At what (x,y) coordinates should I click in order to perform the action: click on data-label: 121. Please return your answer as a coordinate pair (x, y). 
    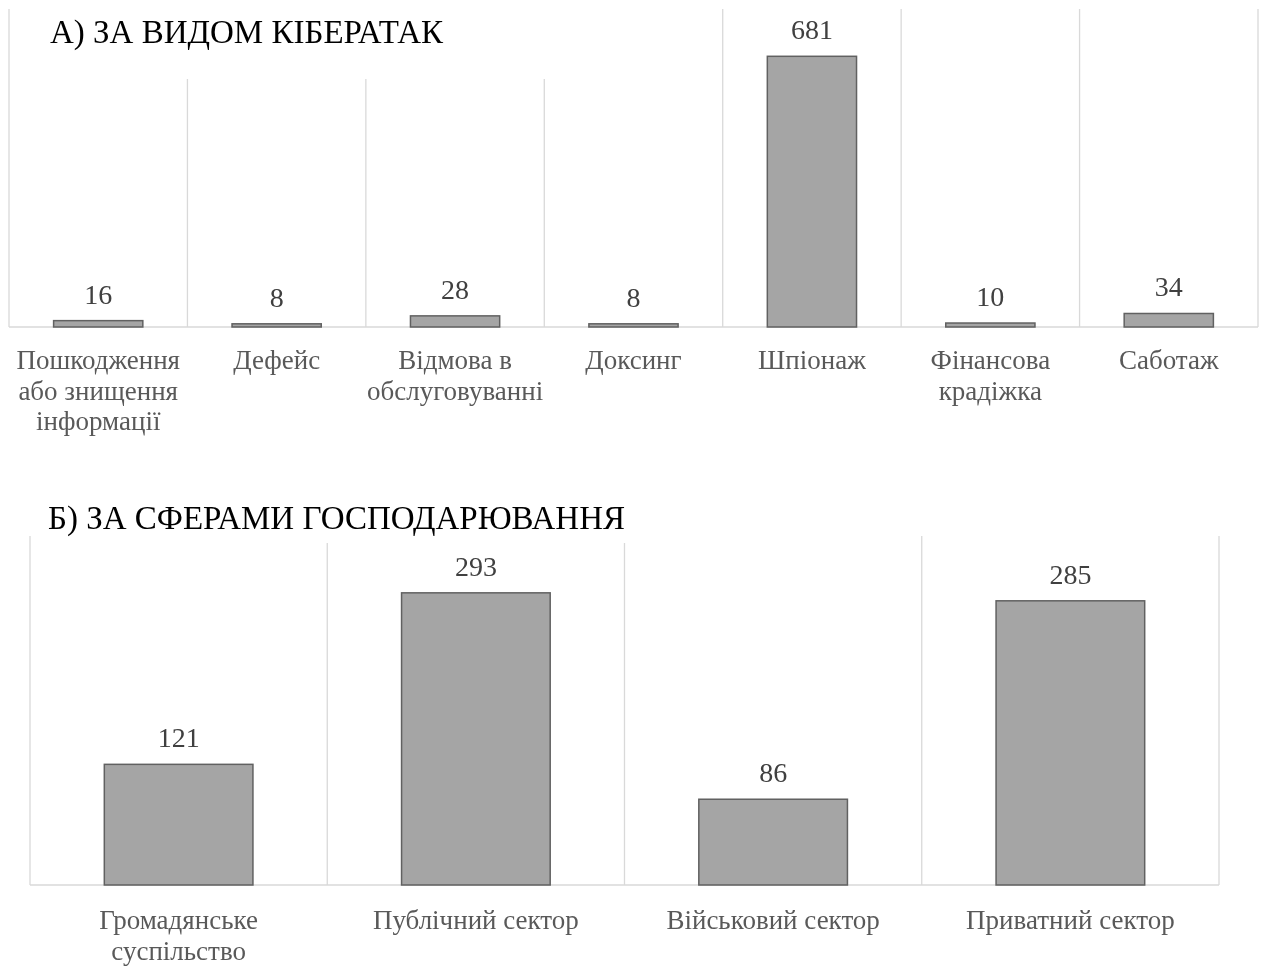
    Looking at the image, I should click on (178, 738).